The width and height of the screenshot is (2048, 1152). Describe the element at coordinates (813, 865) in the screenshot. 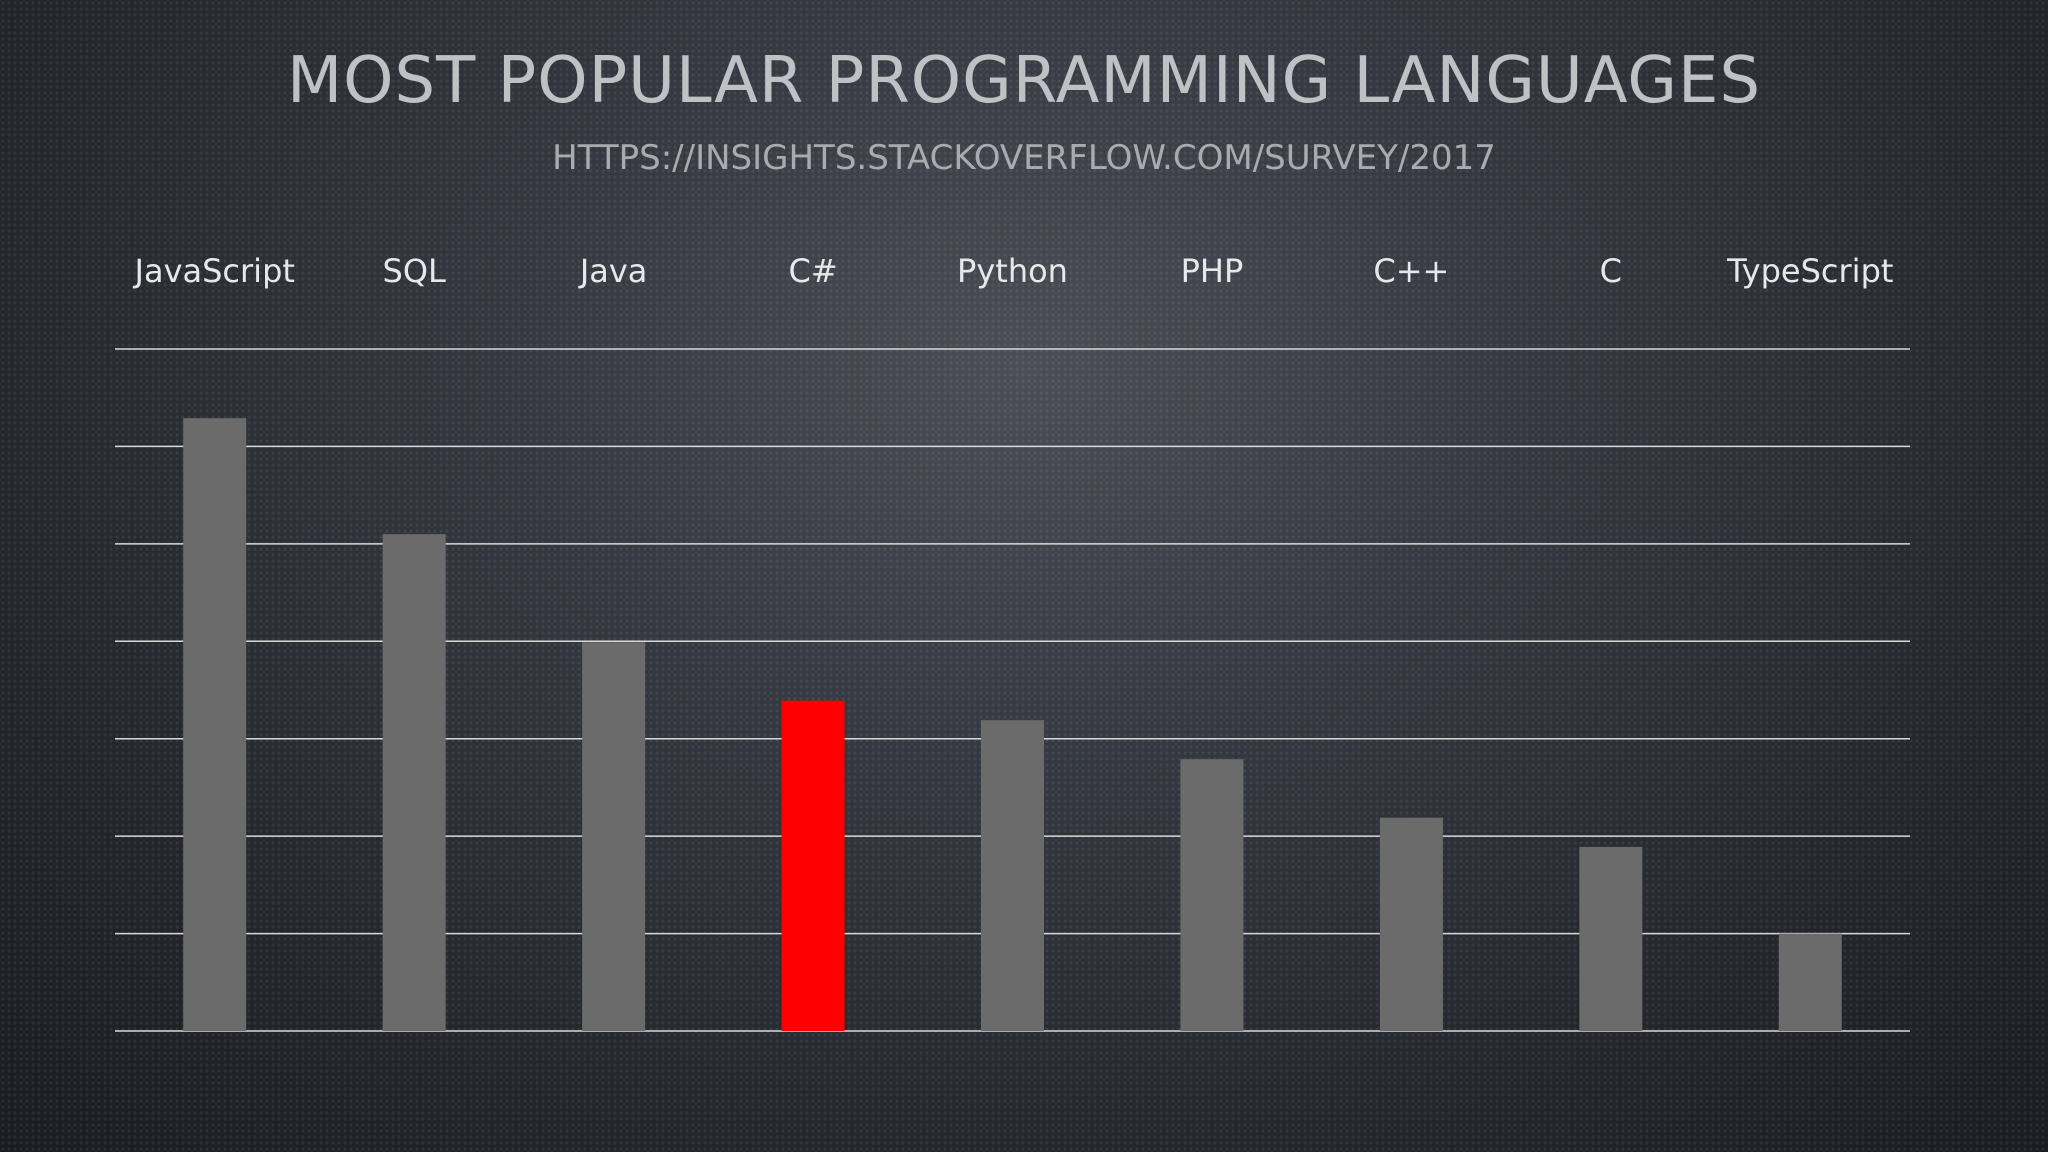

I see `bar-csharp` at that location.